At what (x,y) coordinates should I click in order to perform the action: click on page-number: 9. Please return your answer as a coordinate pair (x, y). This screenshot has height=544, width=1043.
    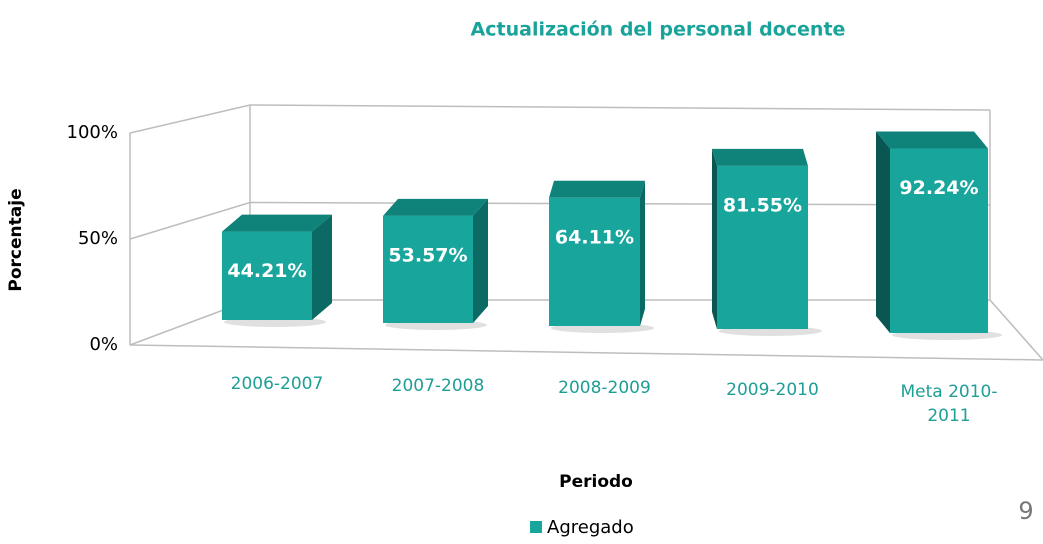
    Looking at the image, I should click on (1025, 511).